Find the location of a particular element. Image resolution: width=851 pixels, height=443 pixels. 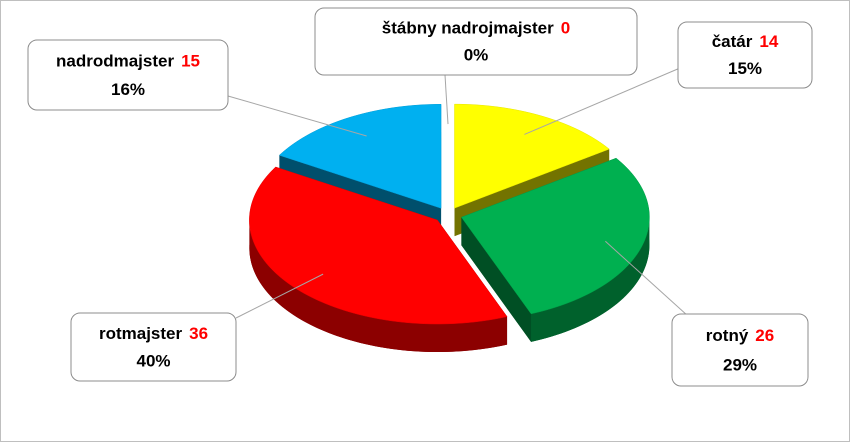

category-name: štábny nadrojmajster is located at coordinates (468, 28).